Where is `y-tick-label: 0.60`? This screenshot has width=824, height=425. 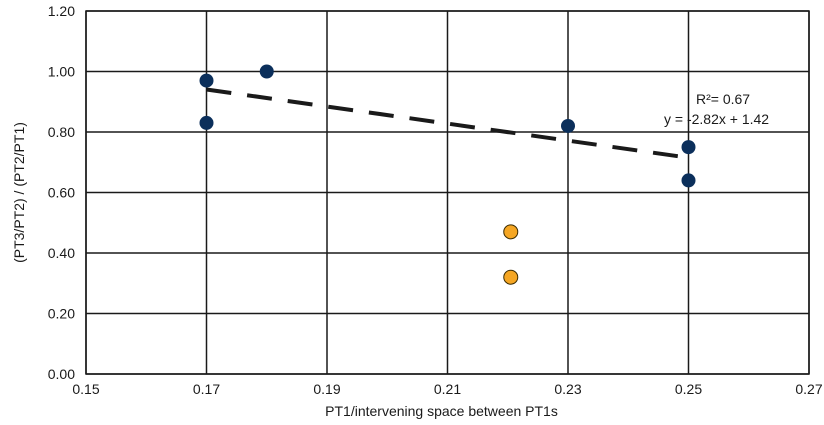
y-tick-label: 0.60 is located at coordinates (61, 193).